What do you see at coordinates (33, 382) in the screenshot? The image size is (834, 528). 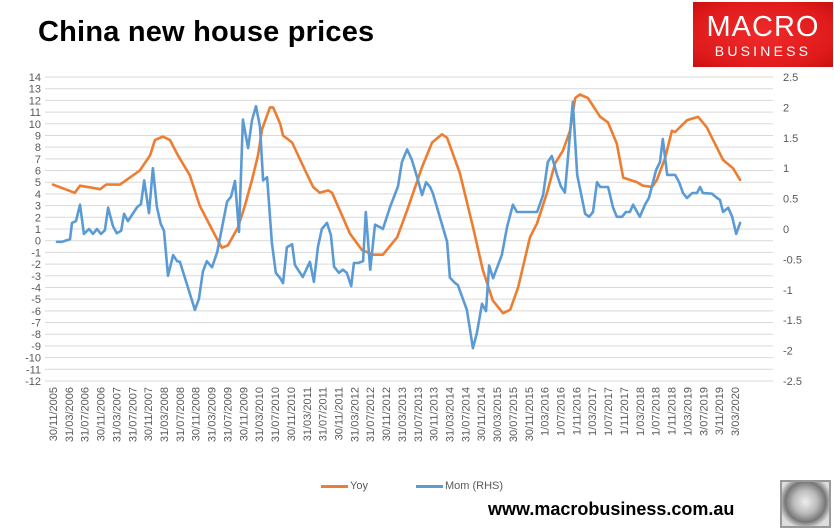 I see `left-tick-label: -12` at bounding box center [33, 382].